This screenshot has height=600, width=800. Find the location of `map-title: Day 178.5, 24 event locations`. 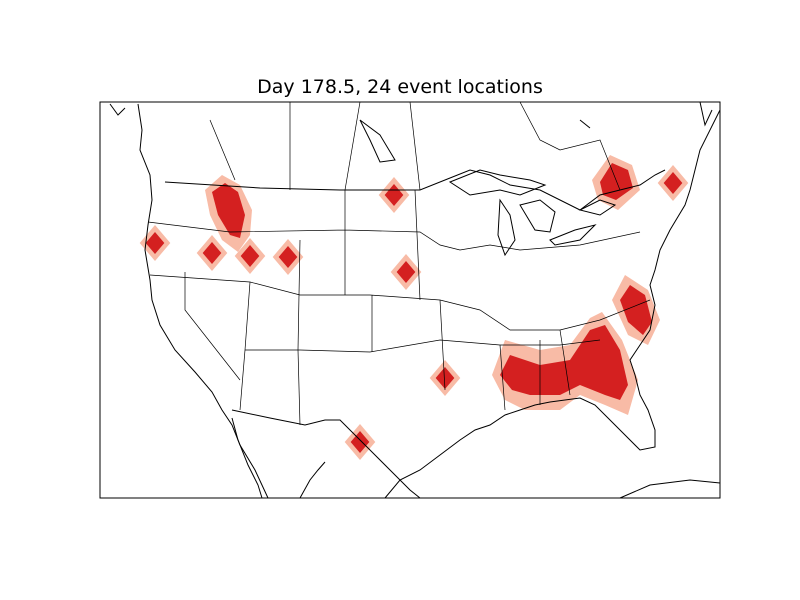

map-title: Day 178.5, 24 event locations is located at coordinates (400, 87).